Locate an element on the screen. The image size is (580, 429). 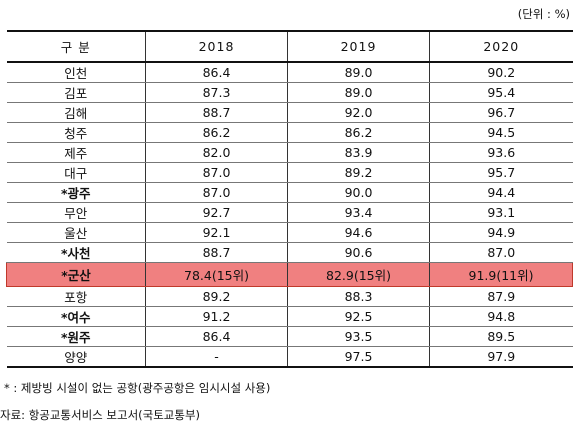
unit-label: (단위 : %) is located at coordinates (543, 14).